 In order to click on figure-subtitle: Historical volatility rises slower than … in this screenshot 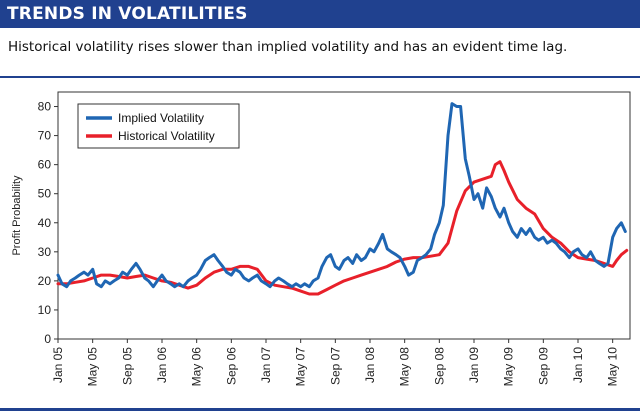, I will do `click(288, 47)`.